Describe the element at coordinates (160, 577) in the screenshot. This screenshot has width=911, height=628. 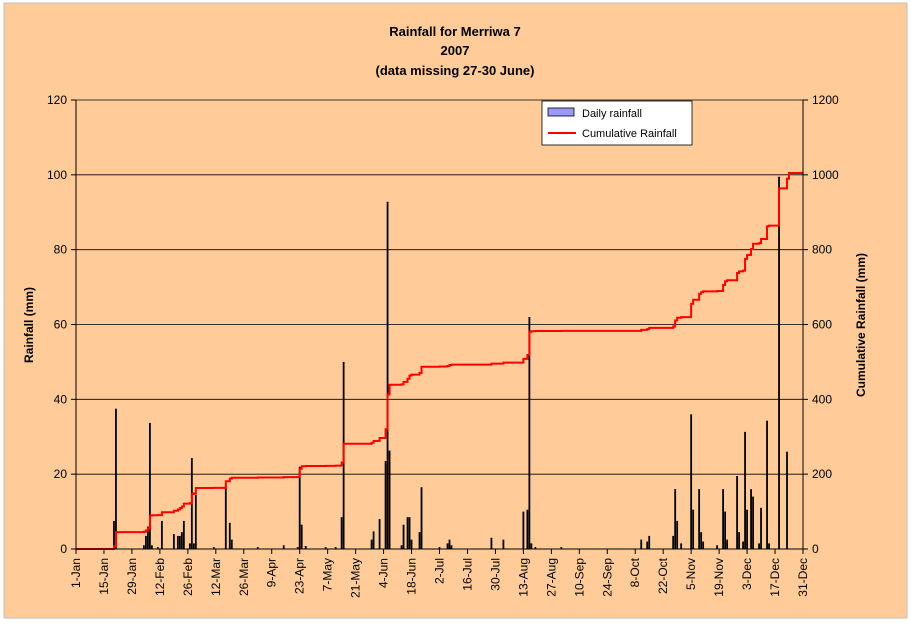
I see `x-tick-label-3: 12-Feb` at that location.